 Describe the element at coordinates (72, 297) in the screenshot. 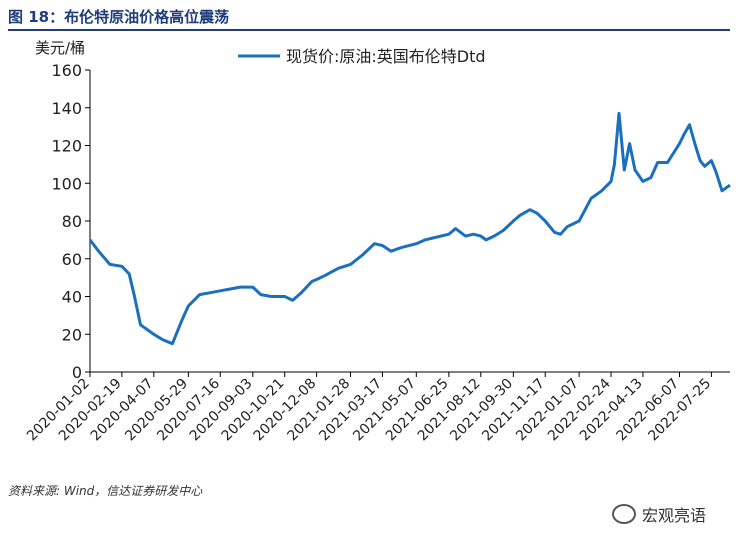

I see `y-tick-label: 40` at that location.